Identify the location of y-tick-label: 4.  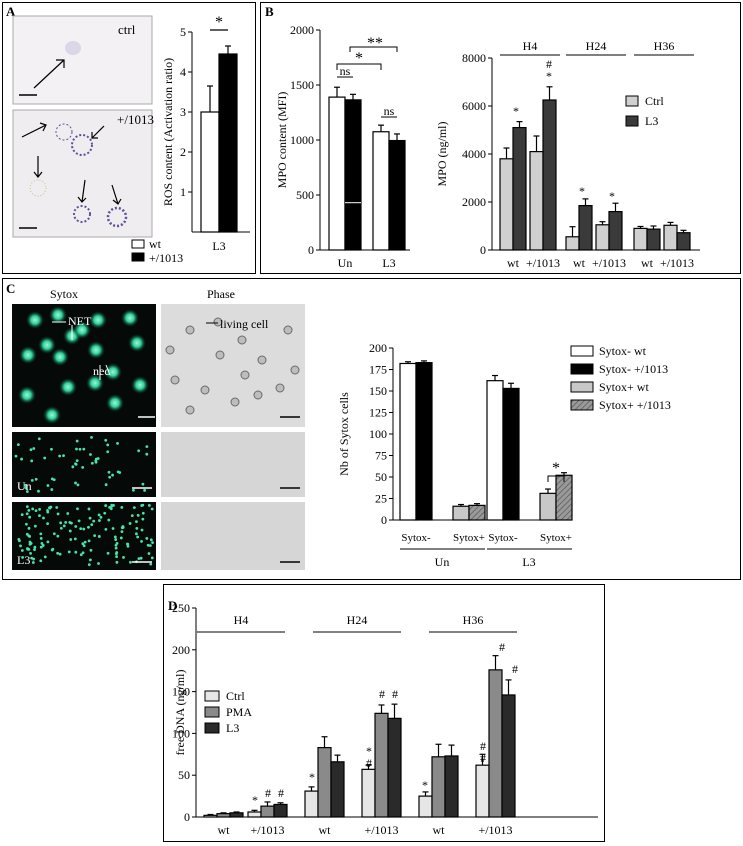
(183, 72).